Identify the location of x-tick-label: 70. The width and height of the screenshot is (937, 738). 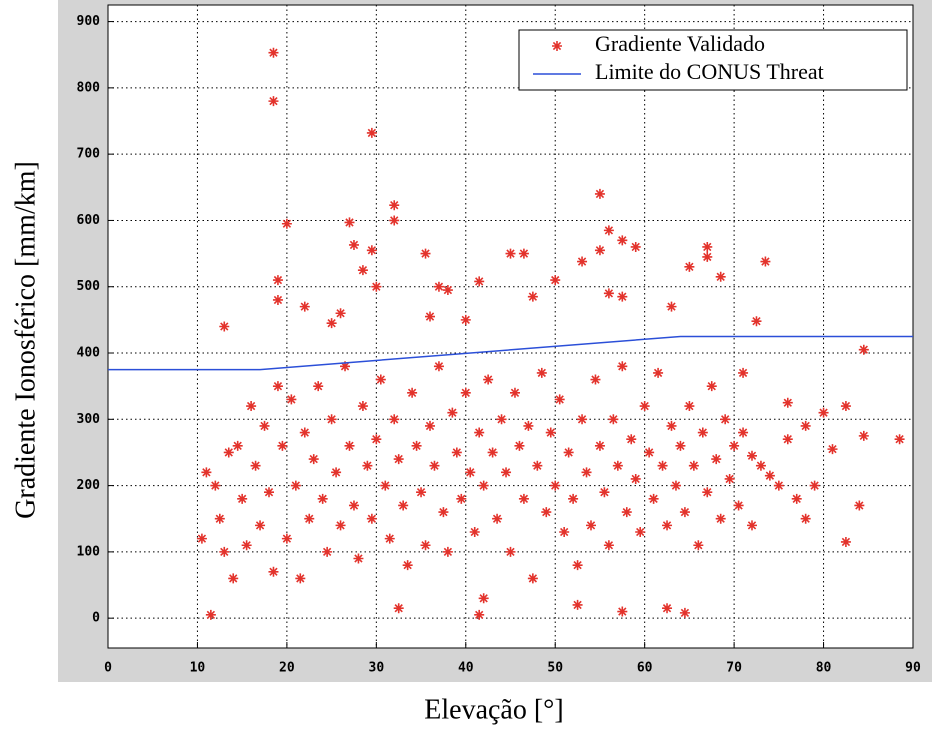
(734, 668).